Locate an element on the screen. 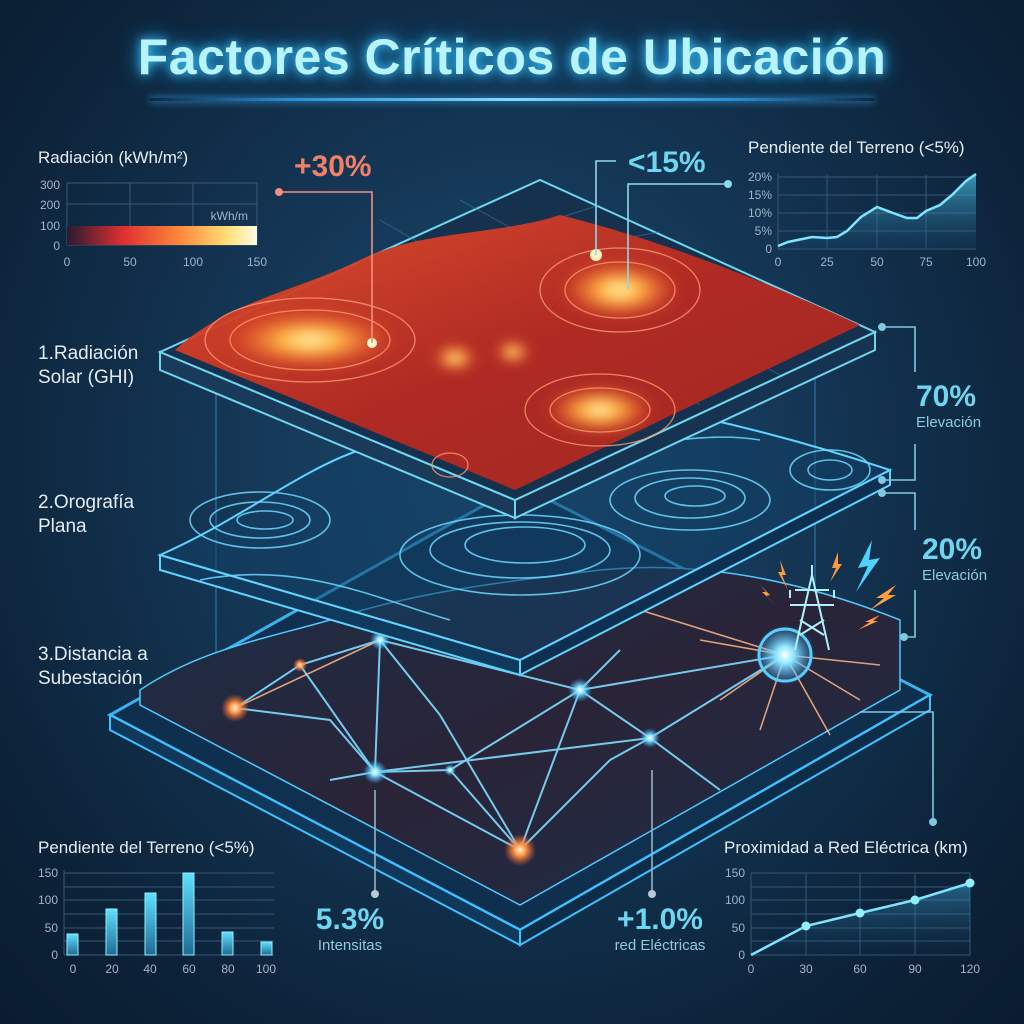  y-tick: 15% is located at coordinates (760, 195).